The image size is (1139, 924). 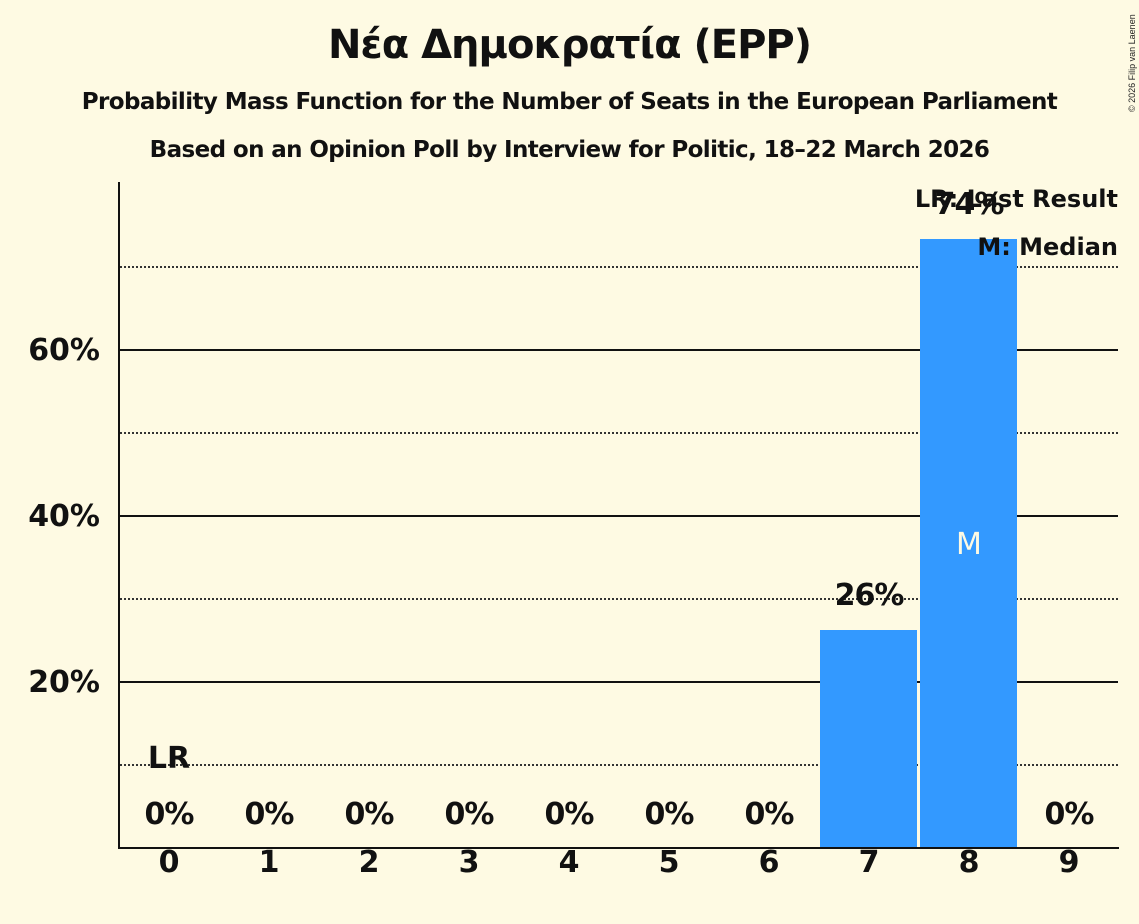 What do you see at coordinates (869, 862) in the screenshot?
I see `x-tick-7: 7` at bounding box center [869, 862].